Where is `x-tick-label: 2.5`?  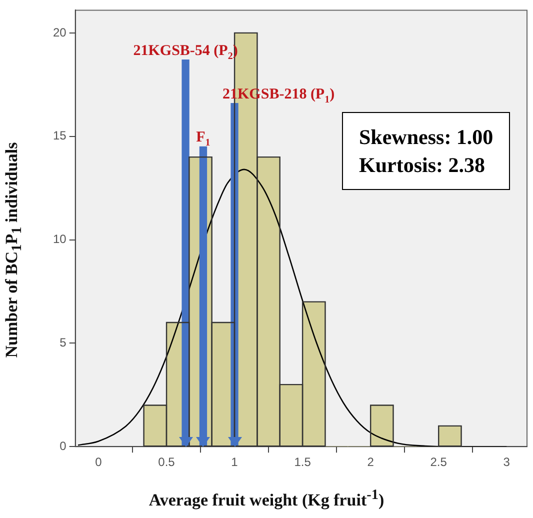
x-tick-label: 2.5 is located at coordinates (439, 462).